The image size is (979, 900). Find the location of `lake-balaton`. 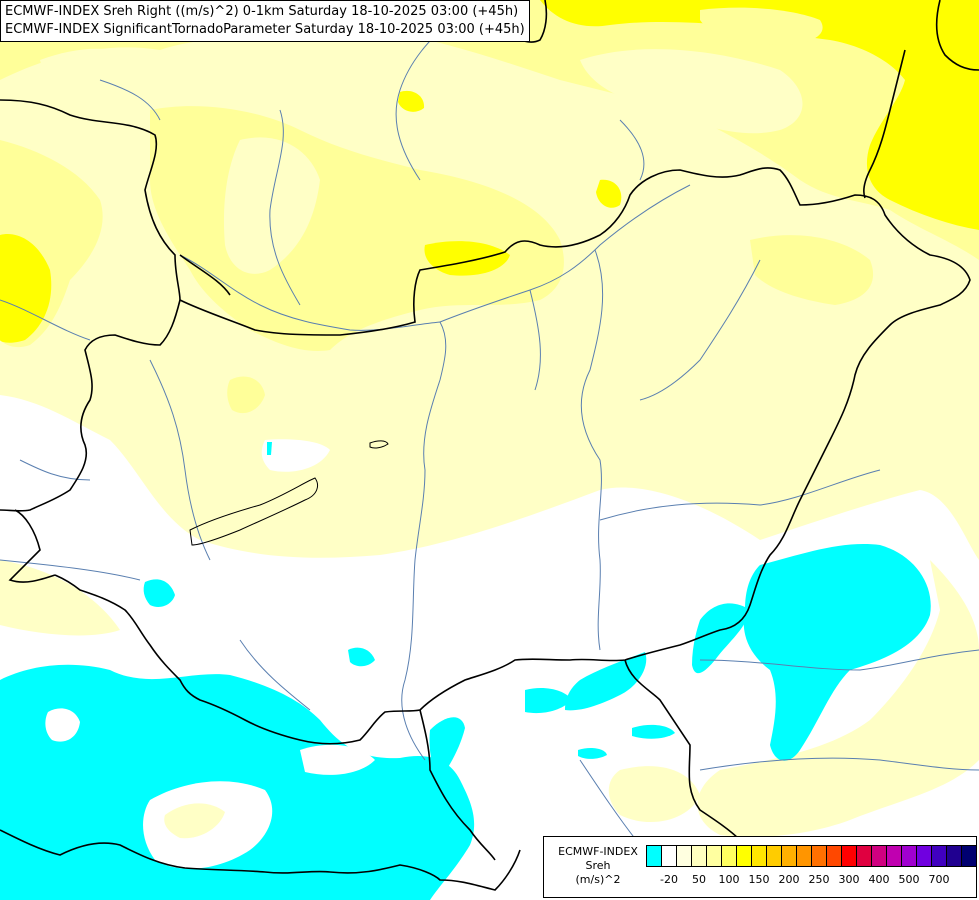

lake-balaton is located at coordinates (253, 511).